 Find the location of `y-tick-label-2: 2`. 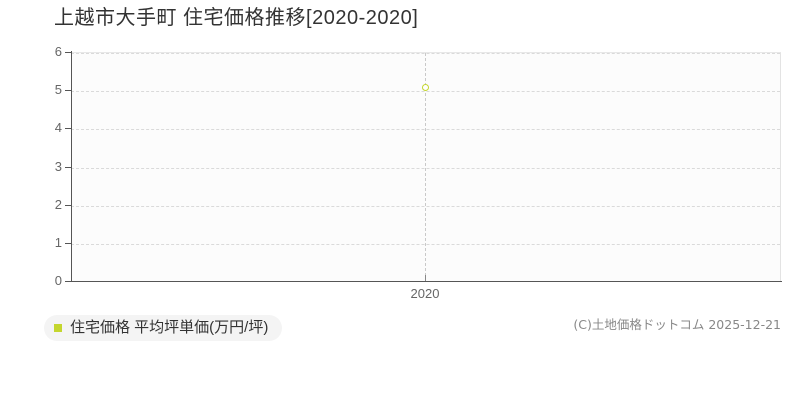

y-tick-label-2: 2 is located at coordinates (58, 204).